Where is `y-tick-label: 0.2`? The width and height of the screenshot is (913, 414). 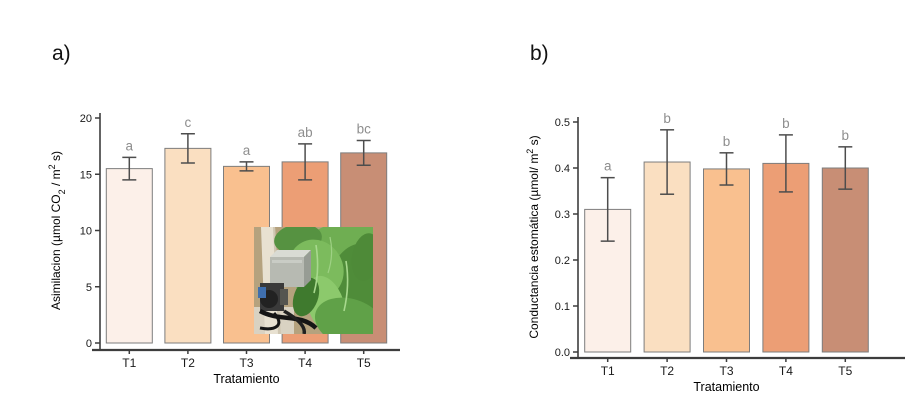 y-tick-label: 0.2 is located at coordinates (562, 261).